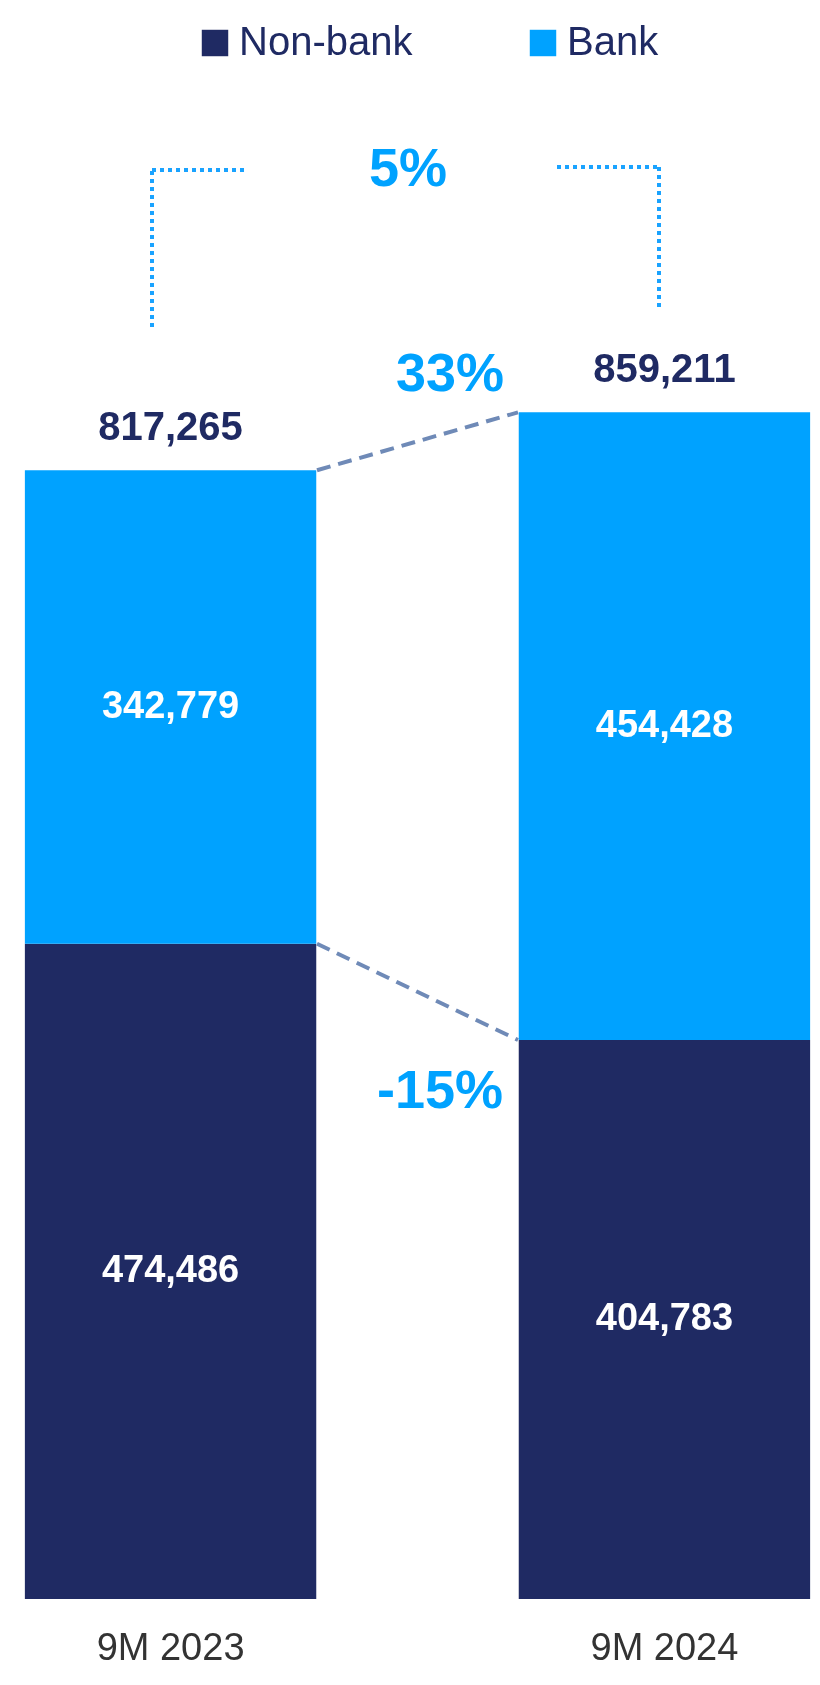  What do you see at coordinates (450, 372) in the screenshot?
I see `text: 33%` at bounding box center [450, 372].